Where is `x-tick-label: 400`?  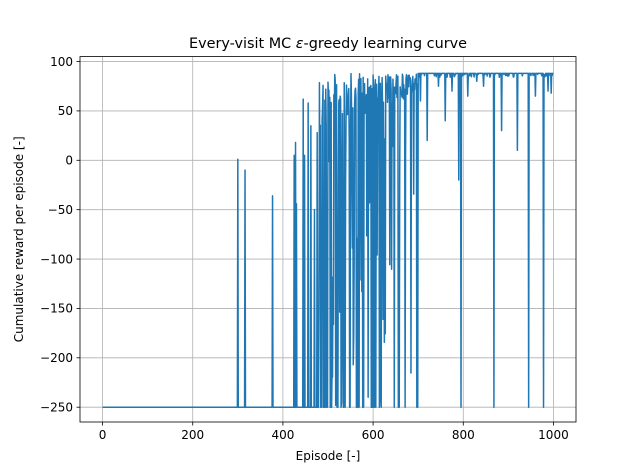
x-tick-label: 400 is located at coordinates (282, 435).